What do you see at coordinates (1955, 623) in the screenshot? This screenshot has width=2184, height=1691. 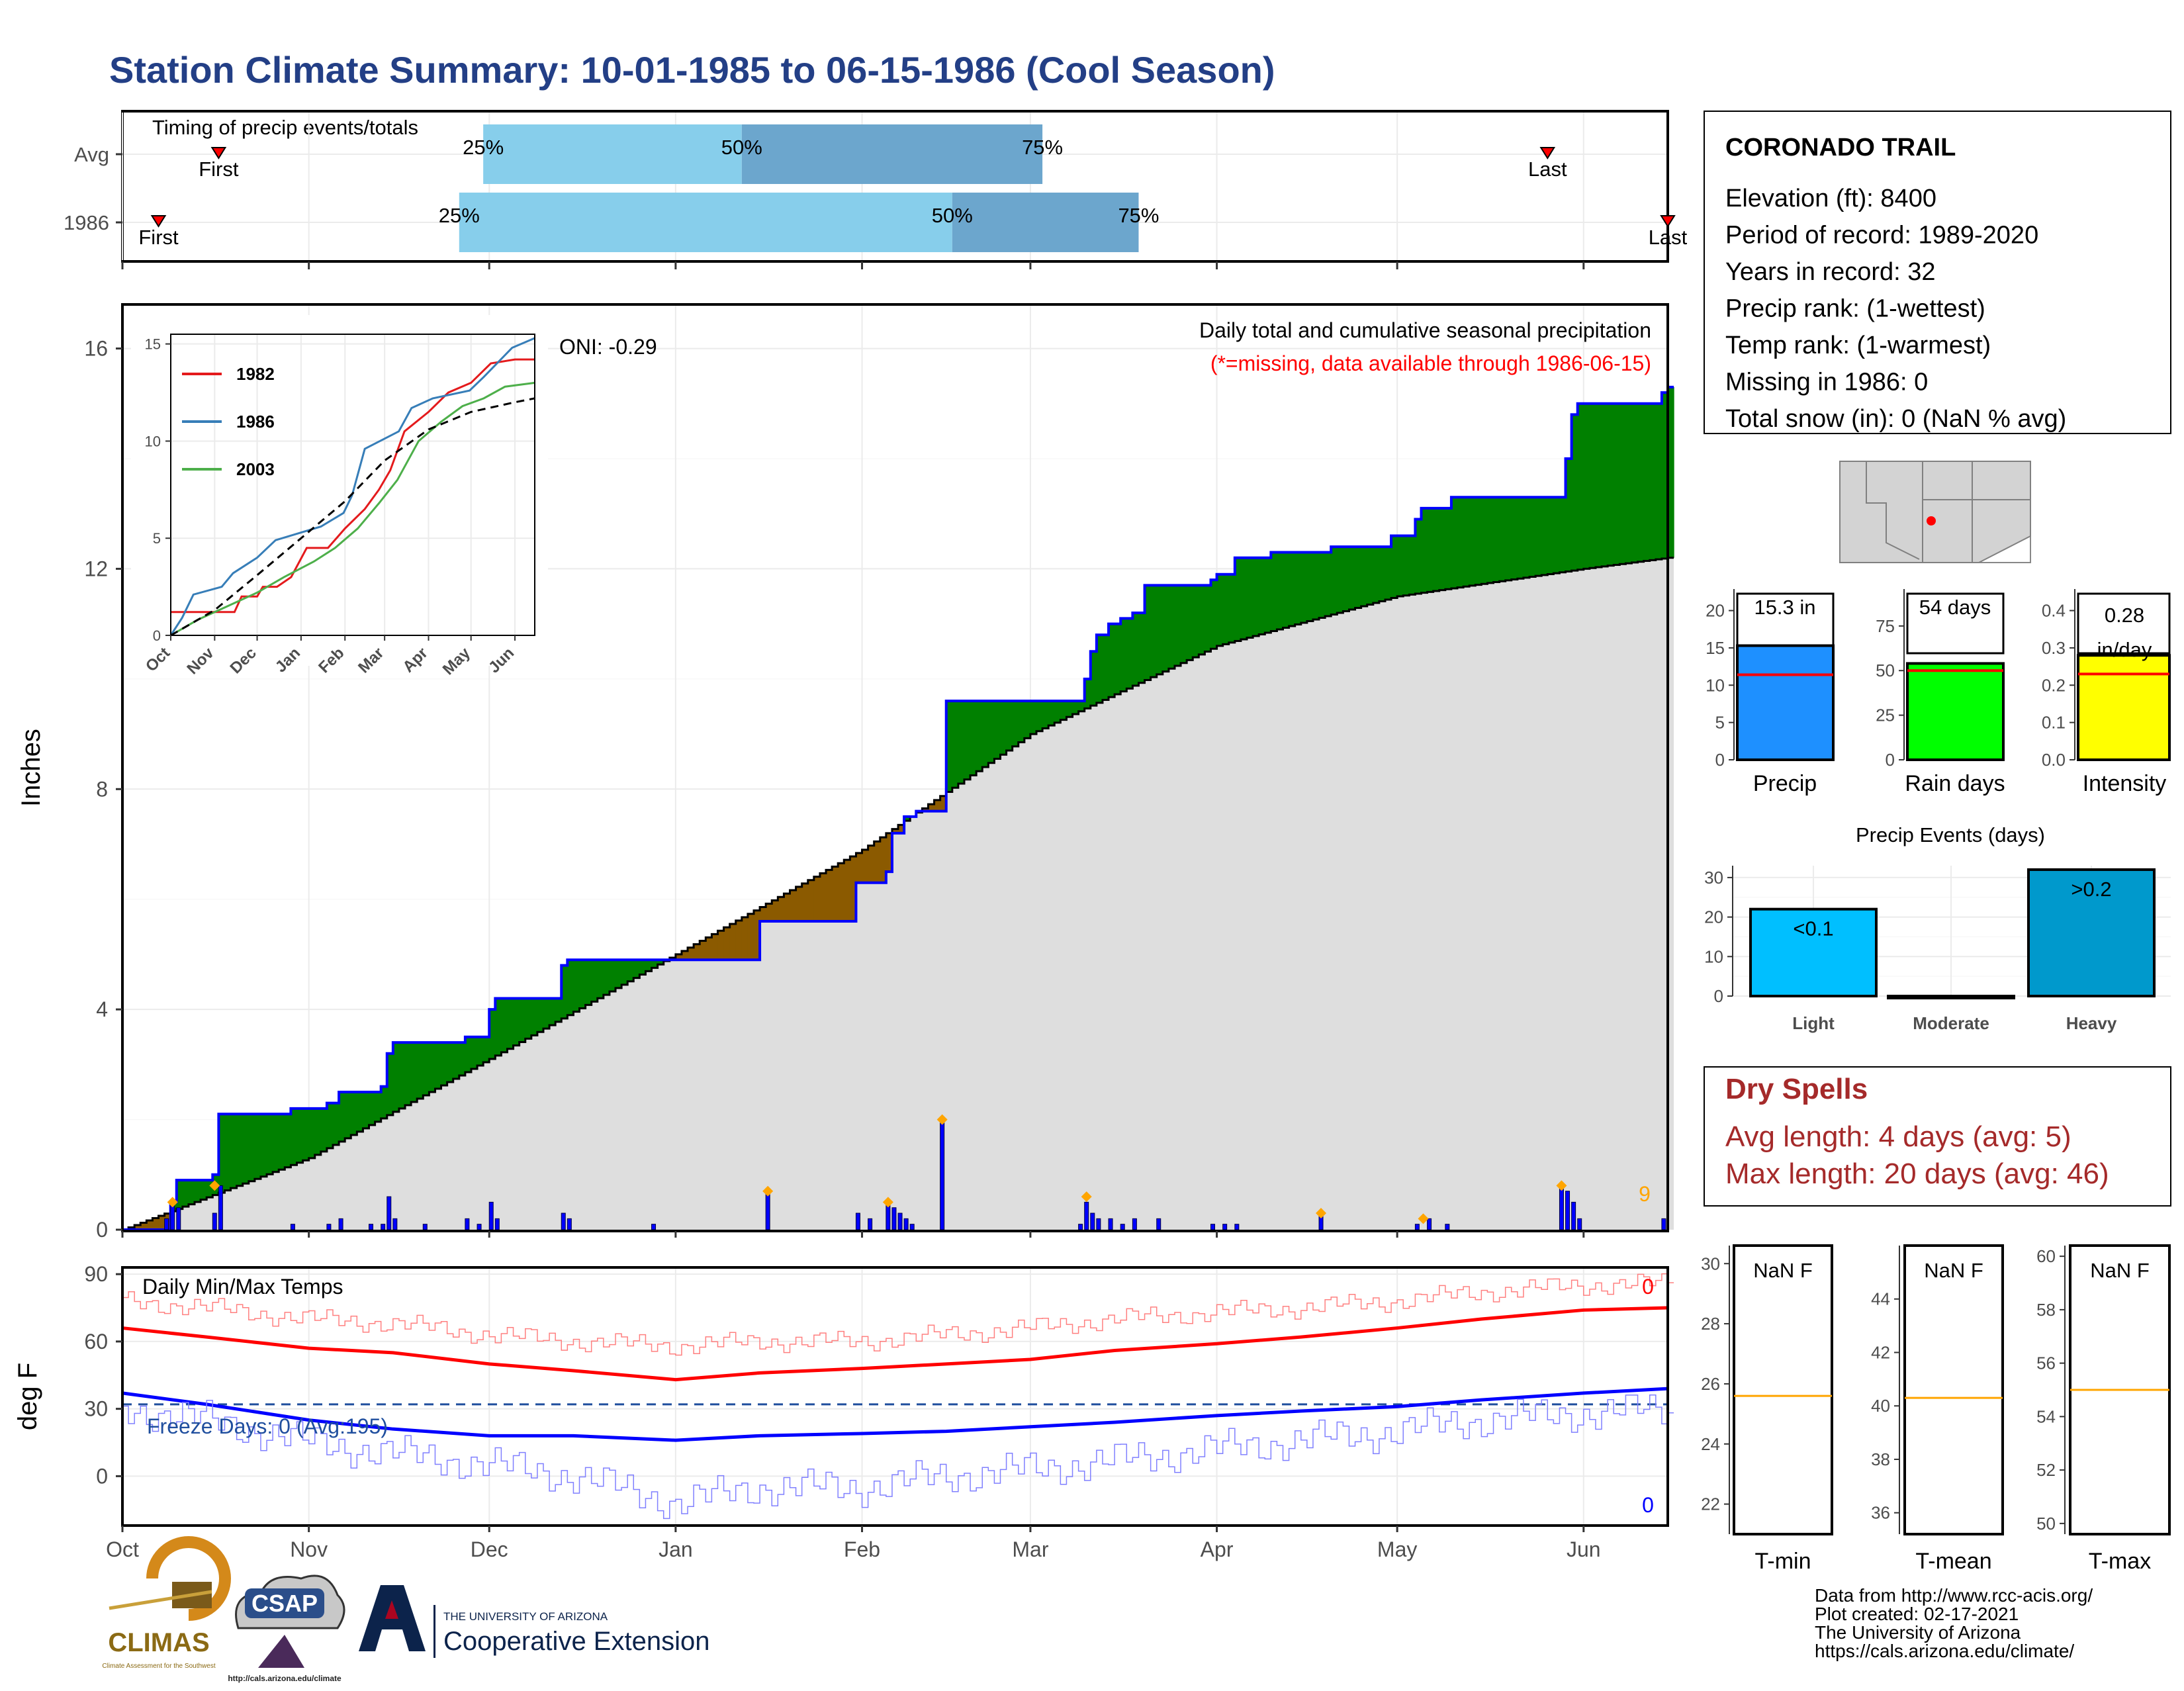 I see `season-value-box` at bounding box center [1955, 623].